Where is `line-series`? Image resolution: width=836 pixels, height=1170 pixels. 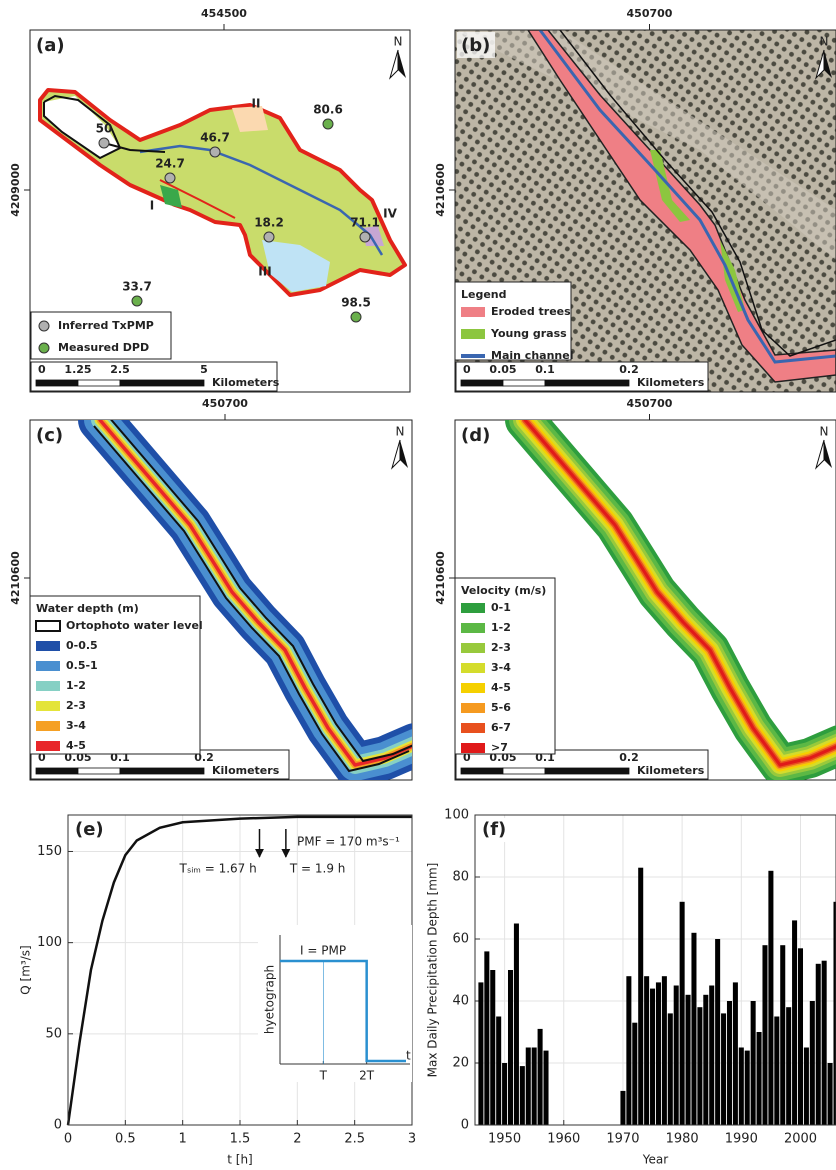 line-series is located at coordinates (239, 970).